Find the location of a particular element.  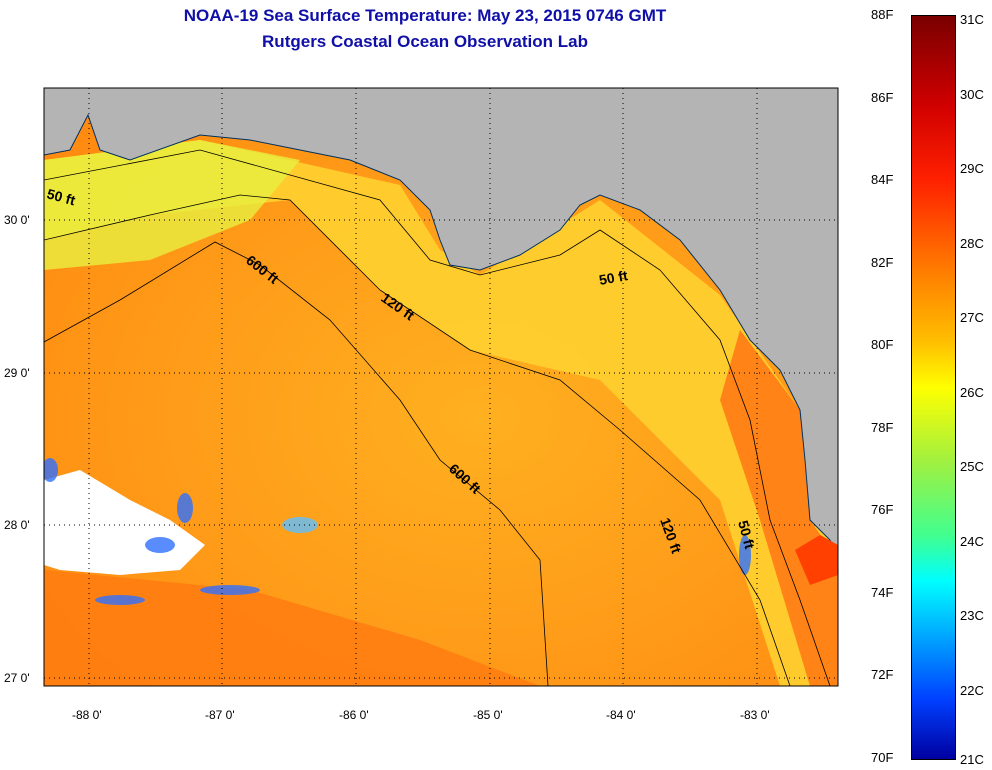

colorbar-f-label: 82F is located at coordinates (882, 262).